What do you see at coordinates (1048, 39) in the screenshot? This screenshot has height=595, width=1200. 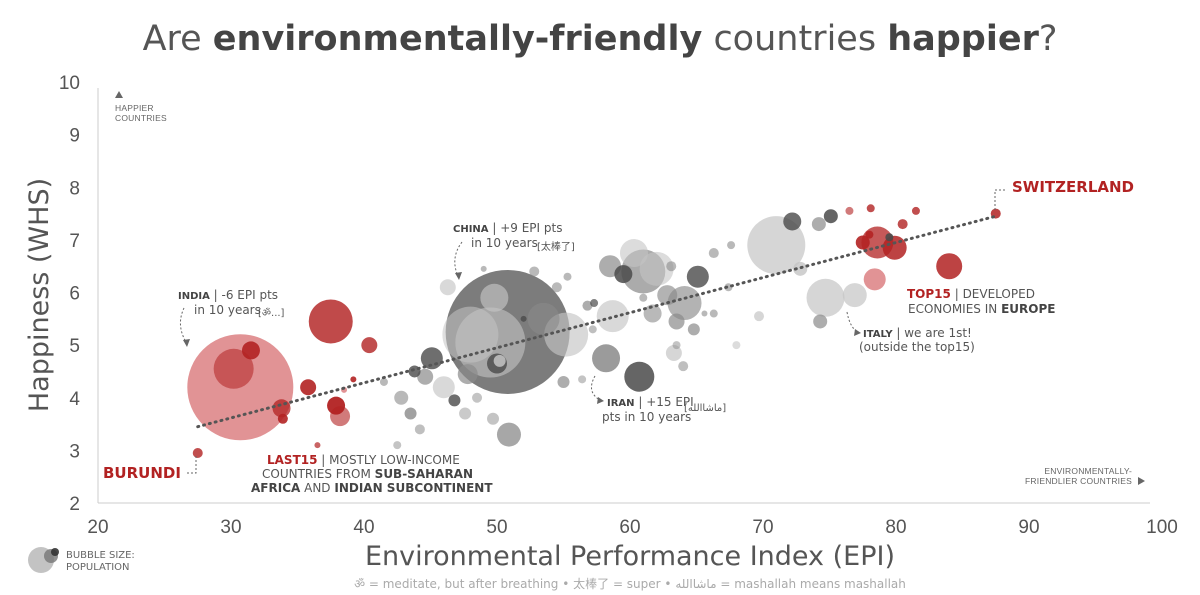 I see `title-part-5: ?` at bounding box center [1048, 39].